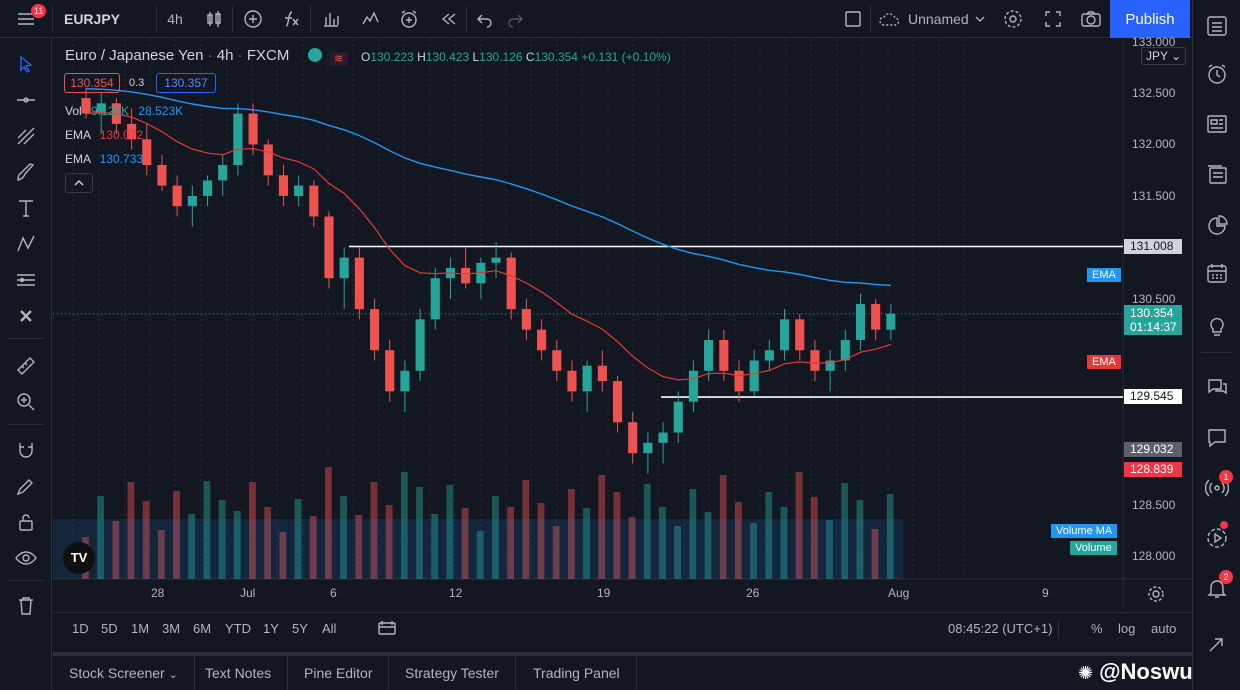 This screenshot has width=1240, height=690. Describe the element at coordinates (26, 316) in the screenshot. I see `remove-drawings-tool` at that location.